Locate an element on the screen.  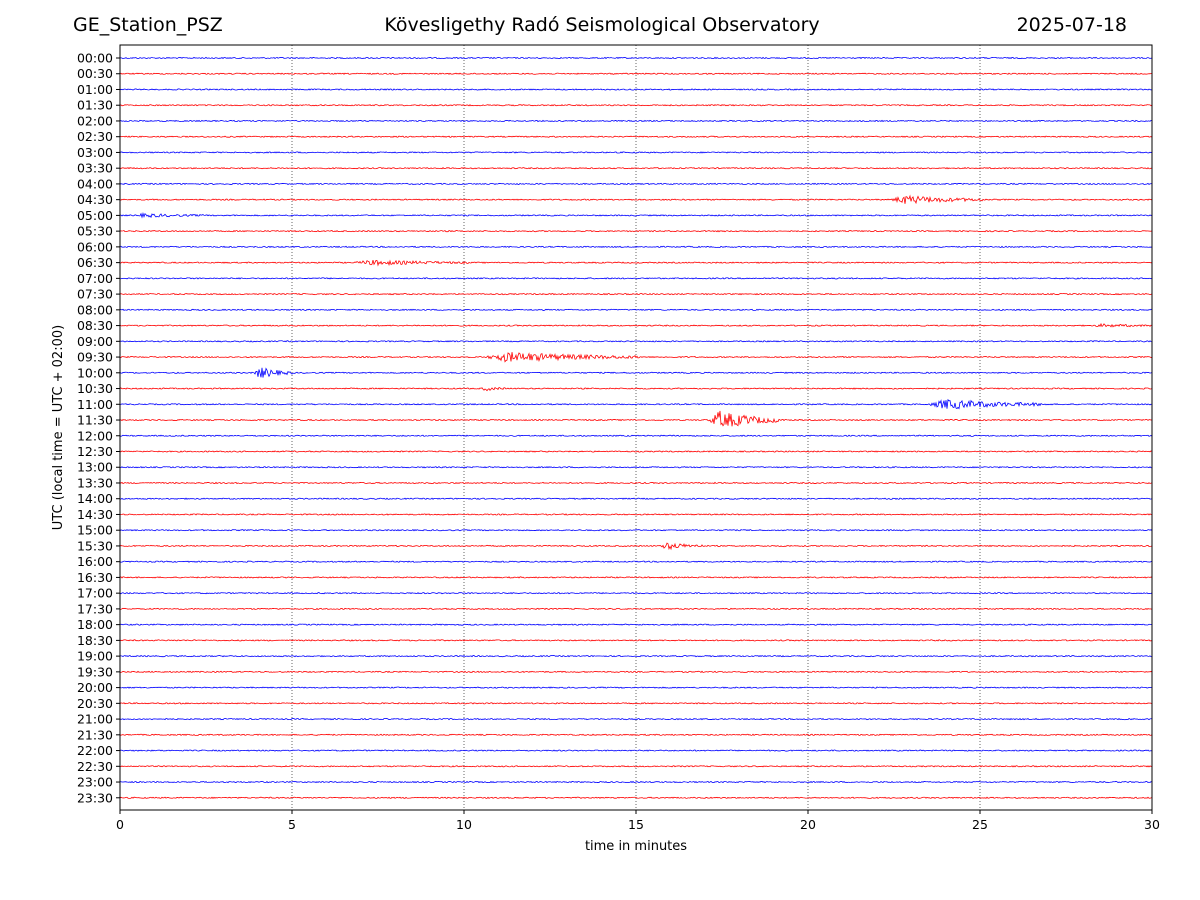
y-tick-label: 02:30 is located at coordinates (95, 136).